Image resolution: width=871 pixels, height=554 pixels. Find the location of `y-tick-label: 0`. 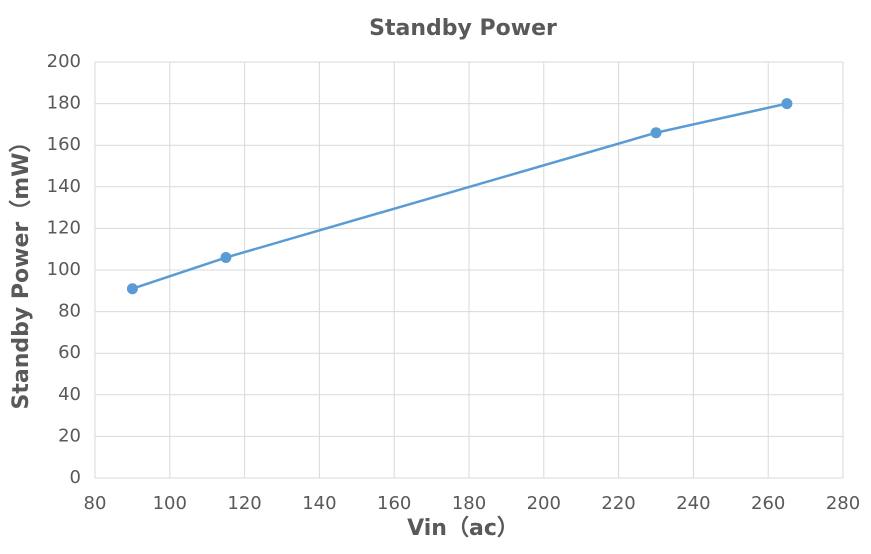

y-tick-label: 0 is located at coordinates (75, 477).